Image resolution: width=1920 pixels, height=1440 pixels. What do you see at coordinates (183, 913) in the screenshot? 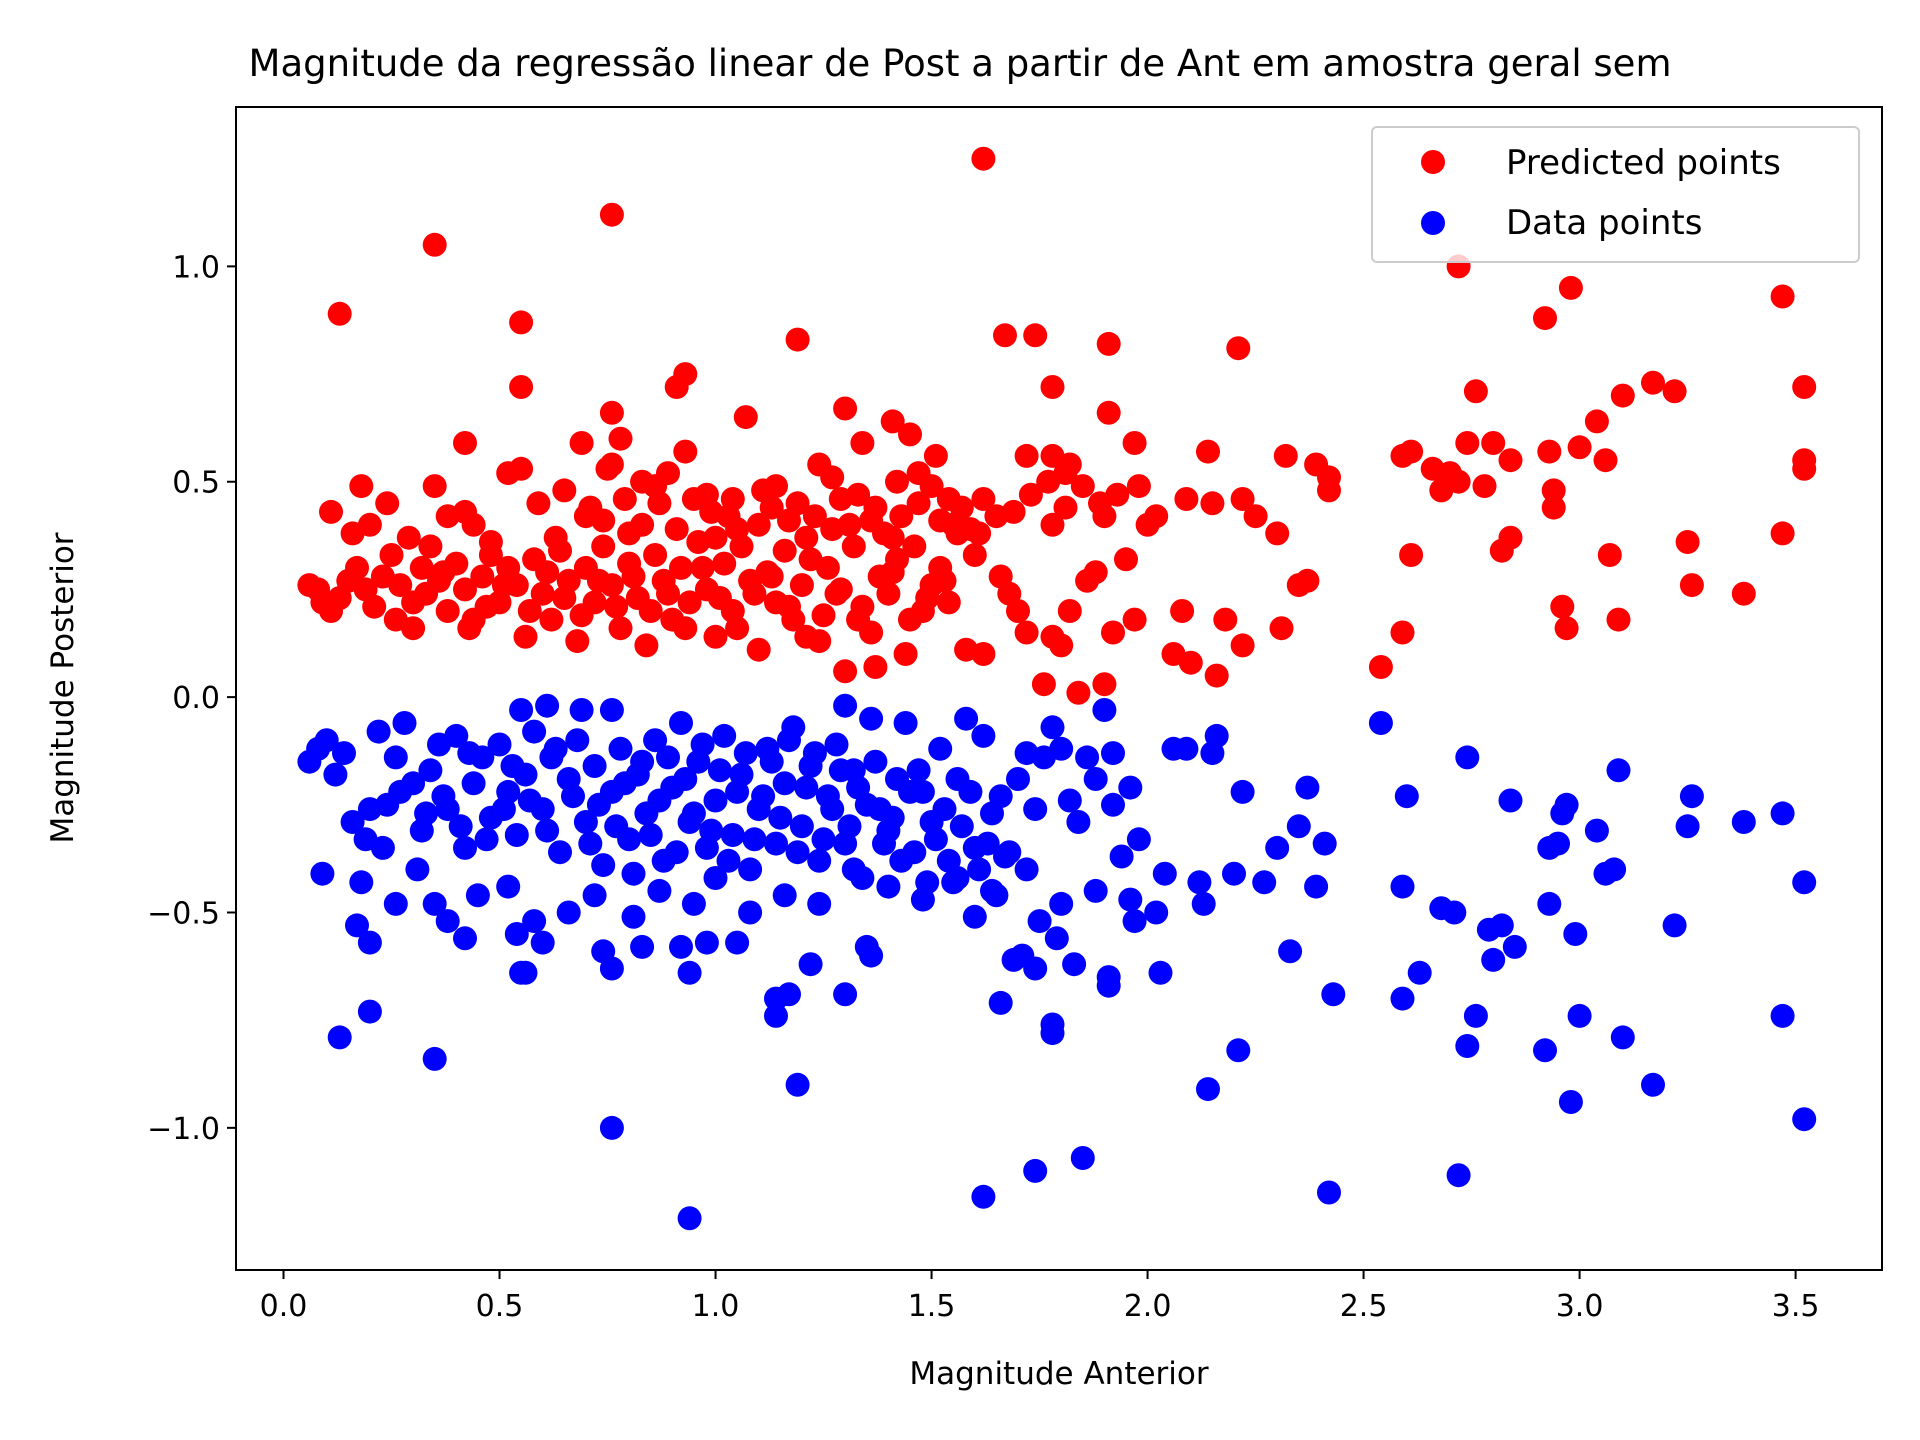
I see `y-tick-label: −0.5` at bounding box center [183, 913].